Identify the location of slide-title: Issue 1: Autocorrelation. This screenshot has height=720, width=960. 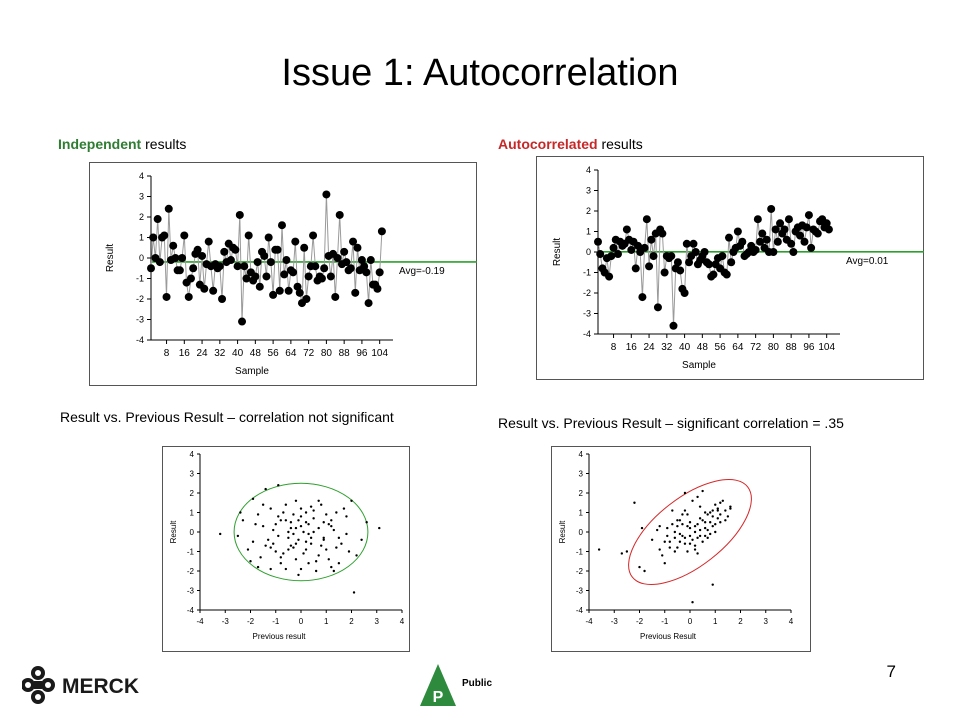
(480, 73).